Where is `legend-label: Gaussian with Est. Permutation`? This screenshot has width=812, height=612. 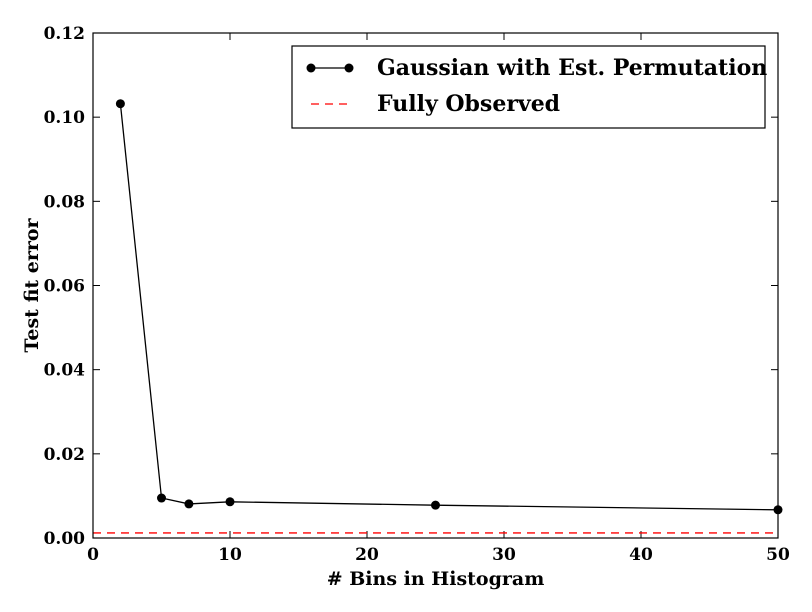 legend-label: Gaussian with Est. Permutation is located at coordinates (572, 68).